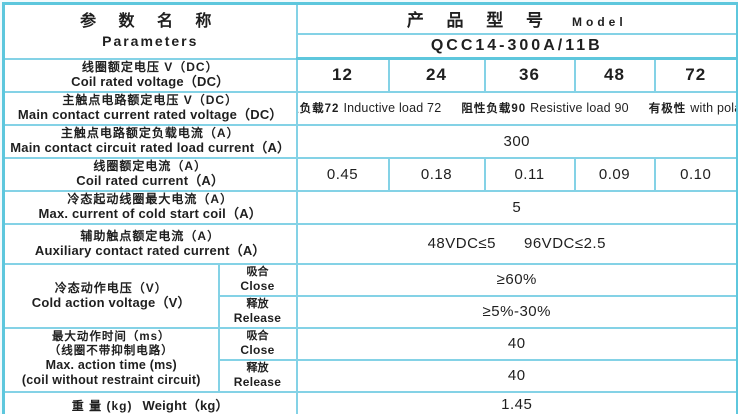  Describe the element at coordinates (479, 21) in the screenshot. I see `model-header-zh: 产 品 型 号` at that location.